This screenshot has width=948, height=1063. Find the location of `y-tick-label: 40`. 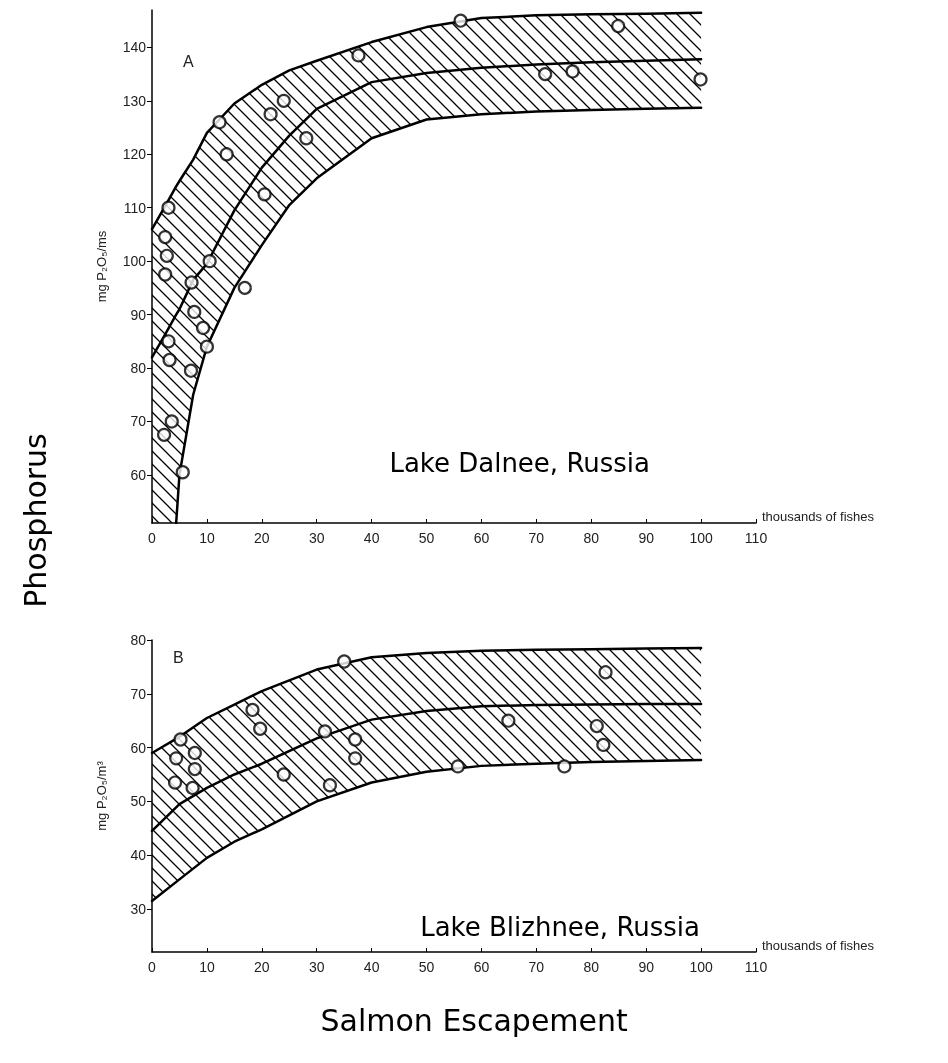

y-tick-label: 40 is located at coordinates (138, 855).